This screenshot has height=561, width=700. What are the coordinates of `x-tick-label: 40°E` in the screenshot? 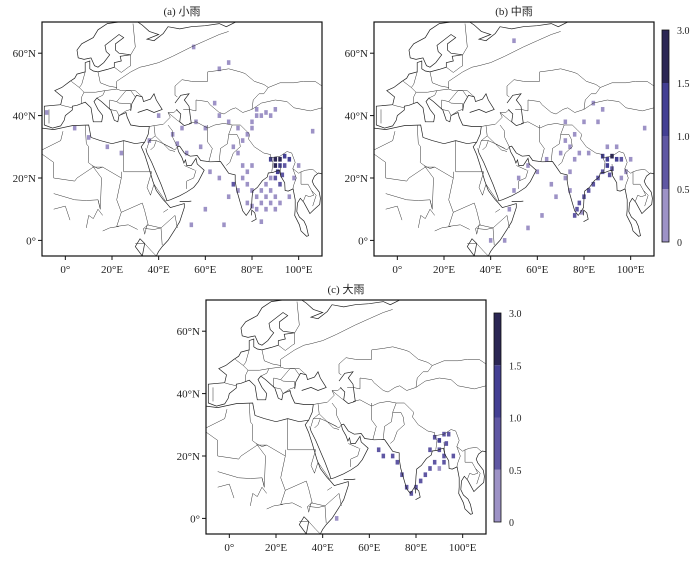 It's located at (323, 548).